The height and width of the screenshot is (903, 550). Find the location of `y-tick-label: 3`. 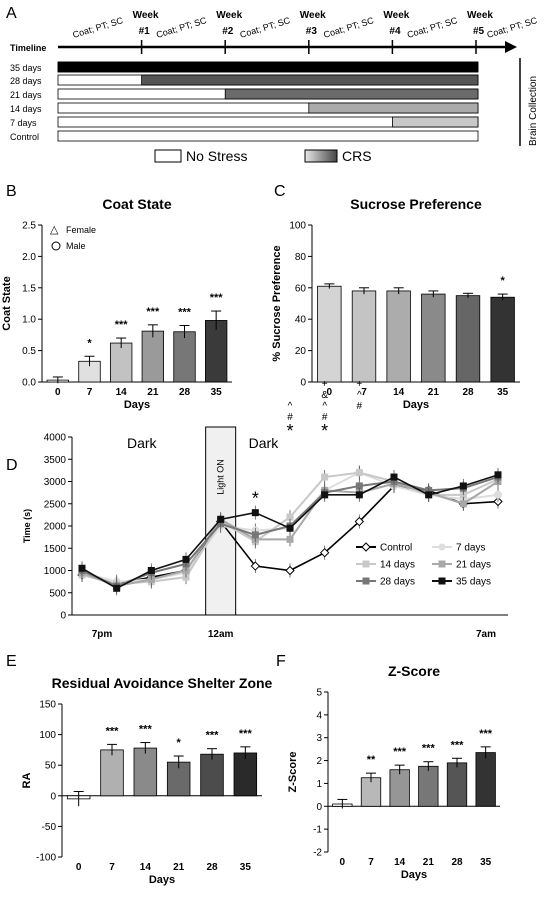

y-tick-label: 3 is located at coordinates (319, 738).